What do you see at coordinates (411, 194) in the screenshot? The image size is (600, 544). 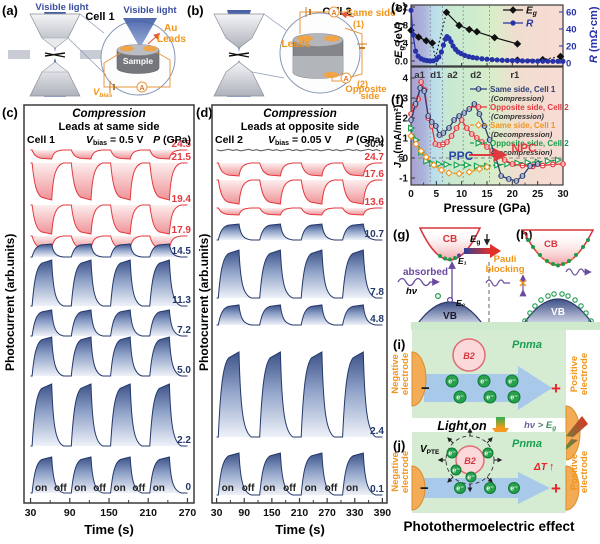 I see `f-x-tick: 0` at bounding box center [411, 194].